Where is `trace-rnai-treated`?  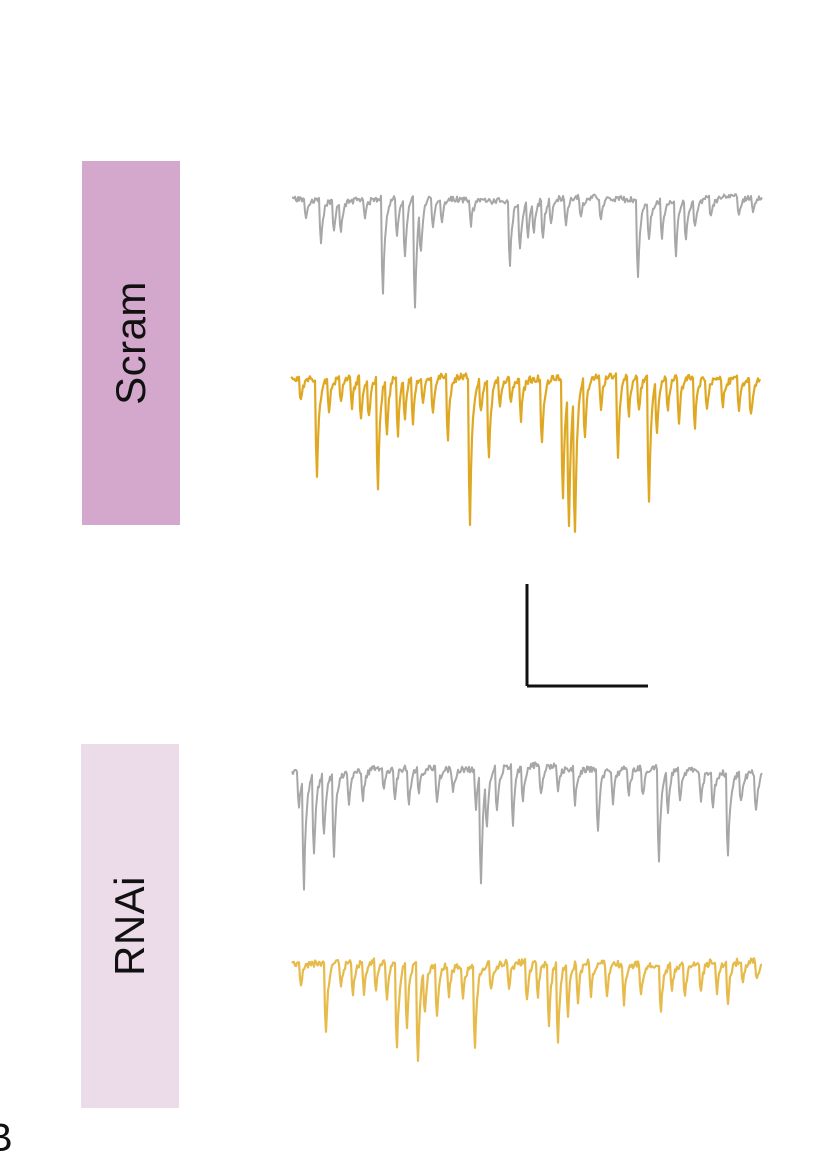
trace-rnai-treated is located at coordinates (527, 1009).